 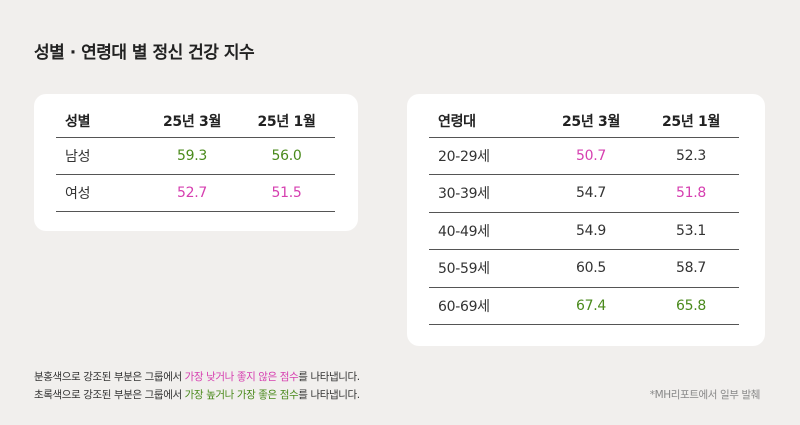 What do you see at coordinates (241, 395) in the screenshot?
I see `note-highlight-green: 가장 높거나 가장 좋은 점수` at bounding box center [241, 395].